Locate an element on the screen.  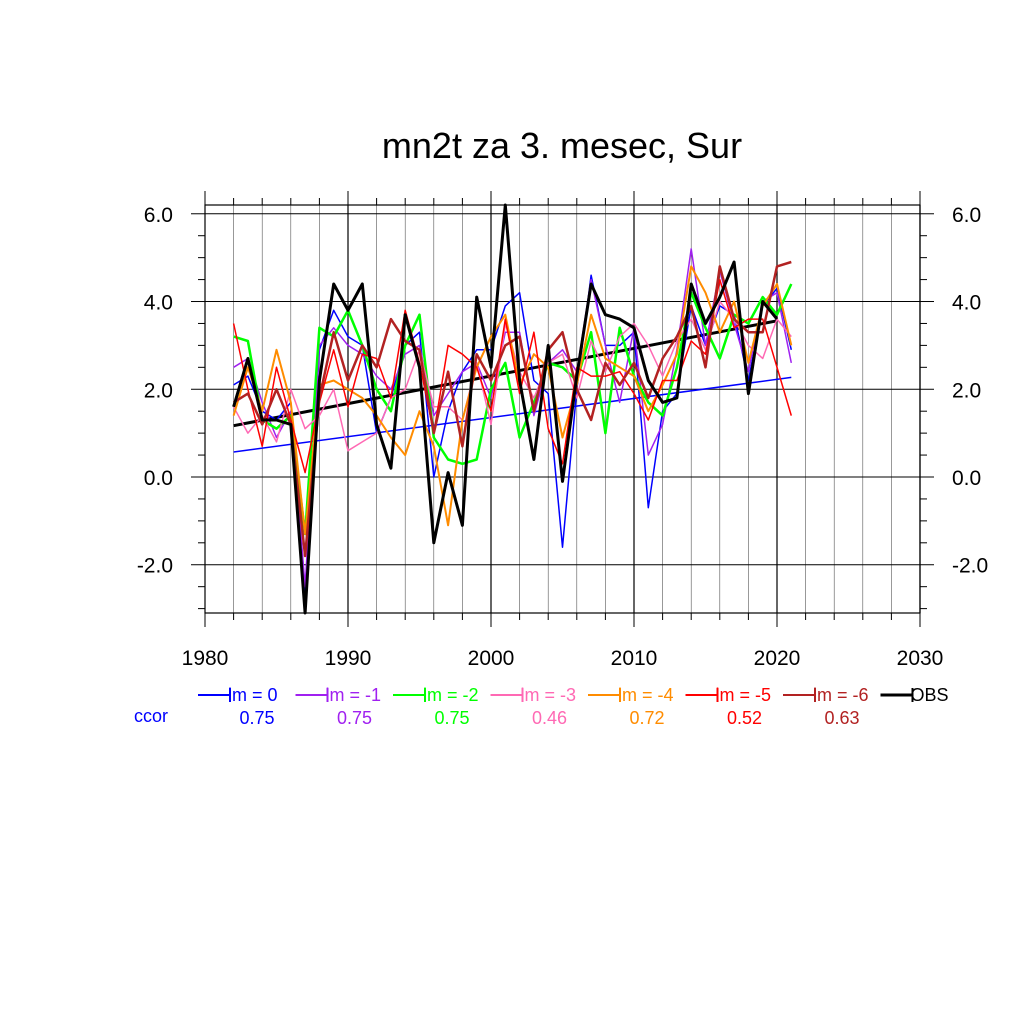
y-tick-label-right: 0.0 is located at coordinates (966, 478).